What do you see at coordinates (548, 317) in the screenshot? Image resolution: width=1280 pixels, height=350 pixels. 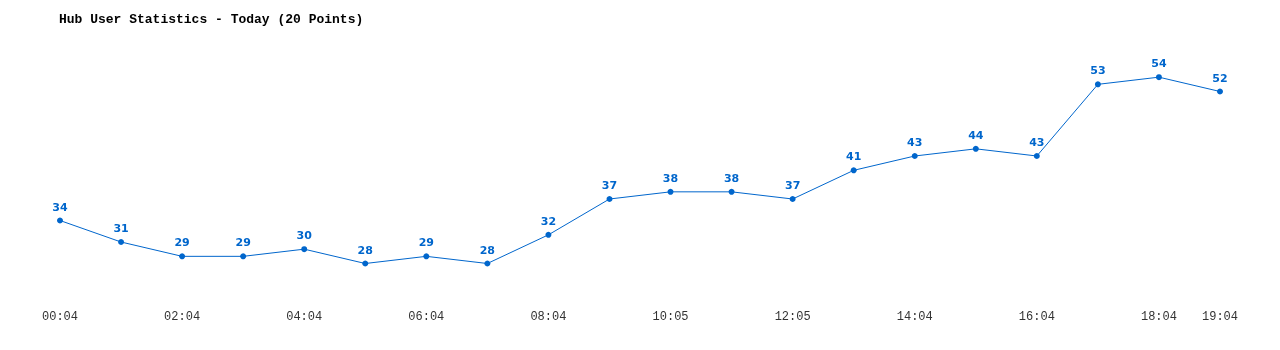 I see `x-tick-label: 08:04` at bounding box center [548, 317].